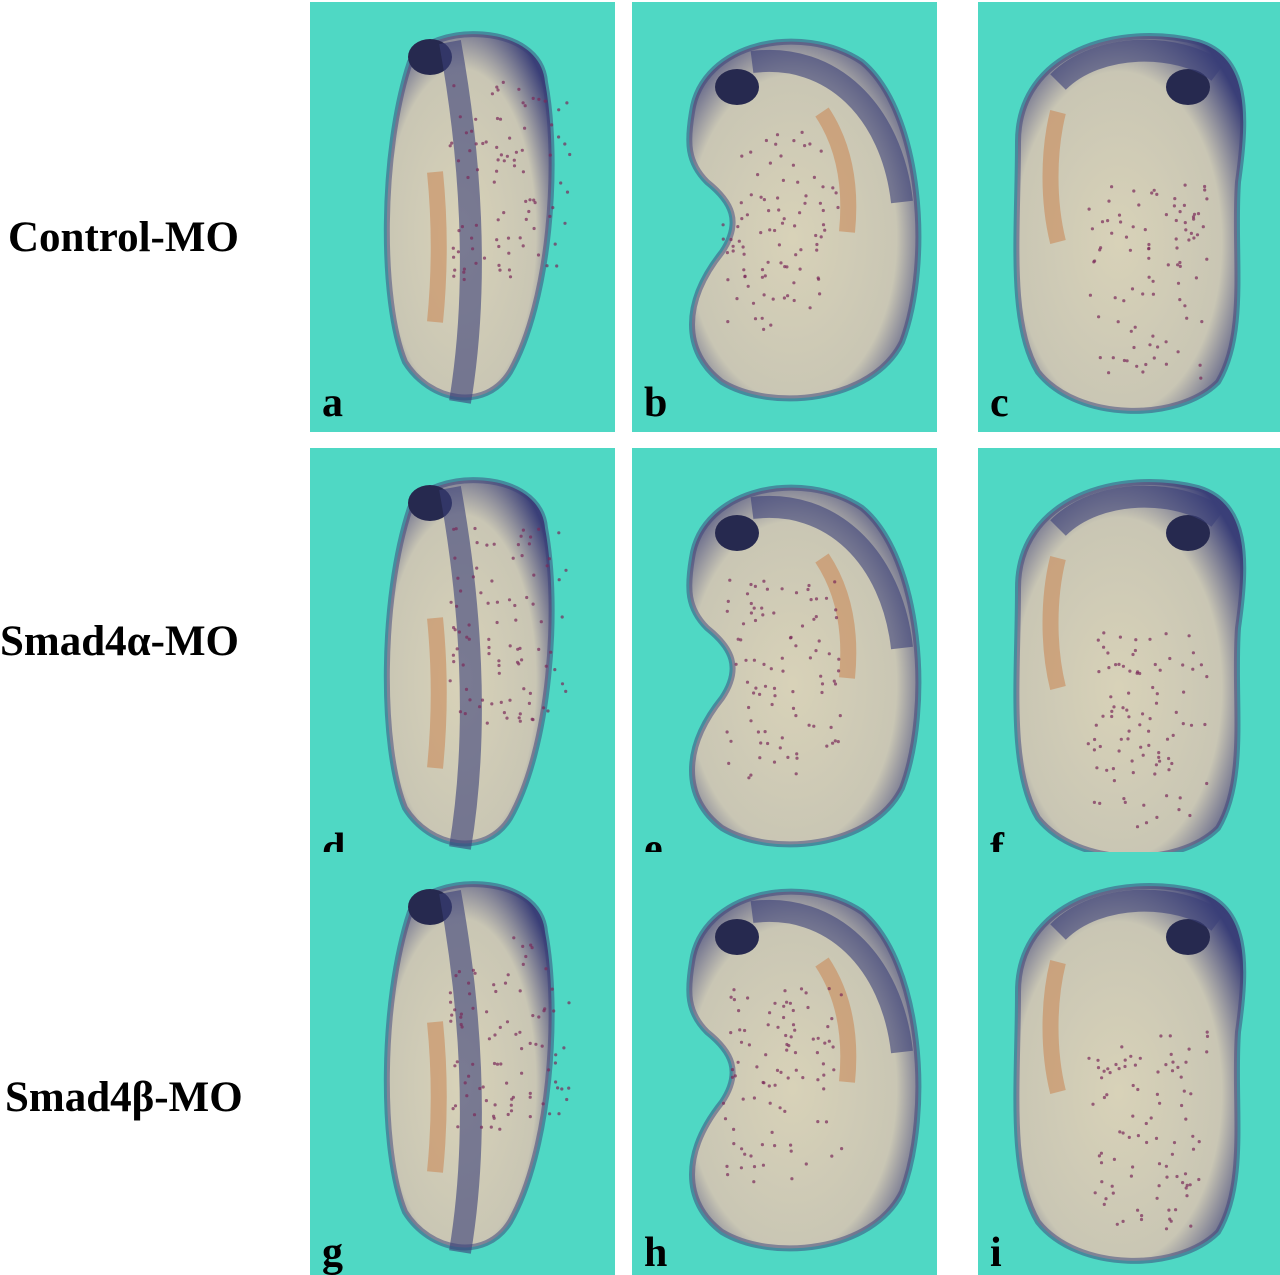 This screenshot has width=1280, height=1275. I want to click on row-label-smad4a-mo: Smad4α-MO, so click(119, 641).